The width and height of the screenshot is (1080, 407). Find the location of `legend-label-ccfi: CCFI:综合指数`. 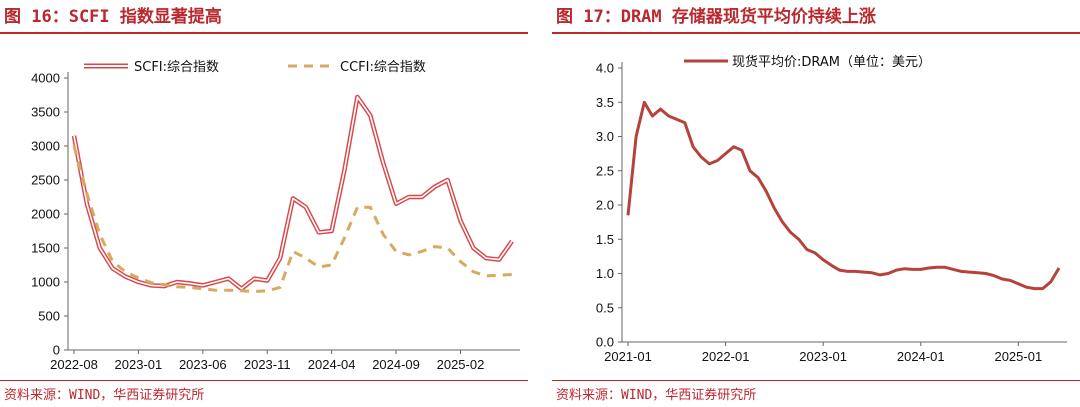

legend-label-ccfi: CCFI:综合指数 is located at coordinates (383, 67).